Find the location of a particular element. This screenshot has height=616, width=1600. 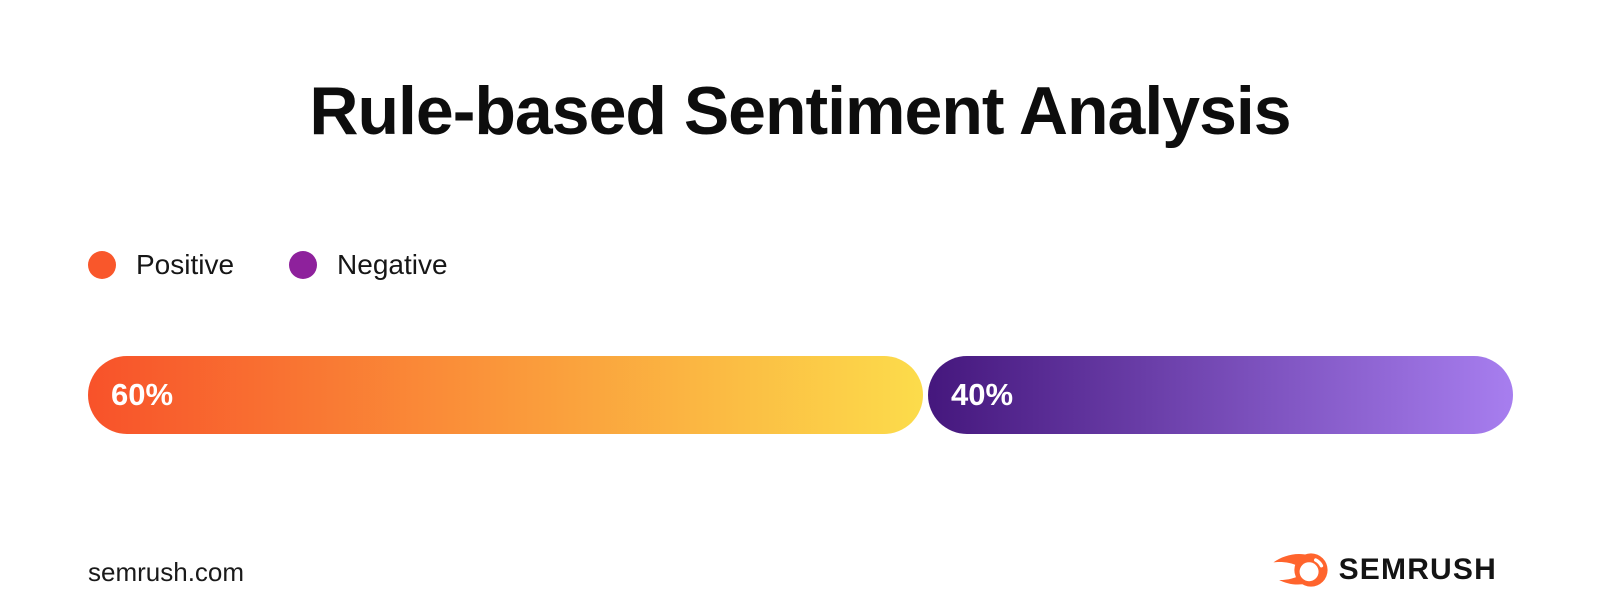

bar-negative: 40% is located at coordinates (1220, 395).